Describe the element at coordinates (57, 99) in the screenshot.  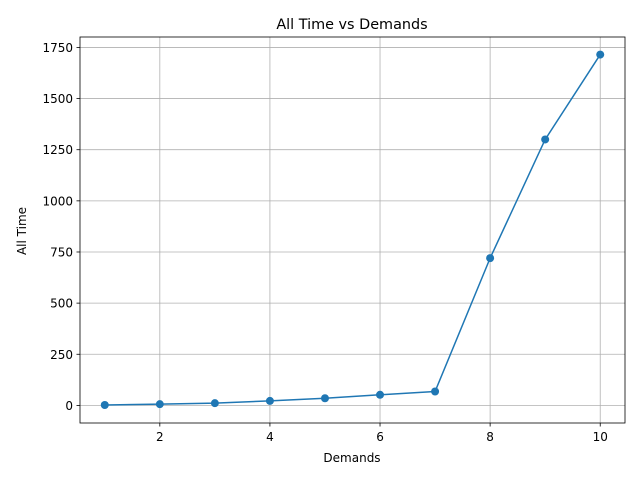
I see `y-tick-label: 1500` at that location.